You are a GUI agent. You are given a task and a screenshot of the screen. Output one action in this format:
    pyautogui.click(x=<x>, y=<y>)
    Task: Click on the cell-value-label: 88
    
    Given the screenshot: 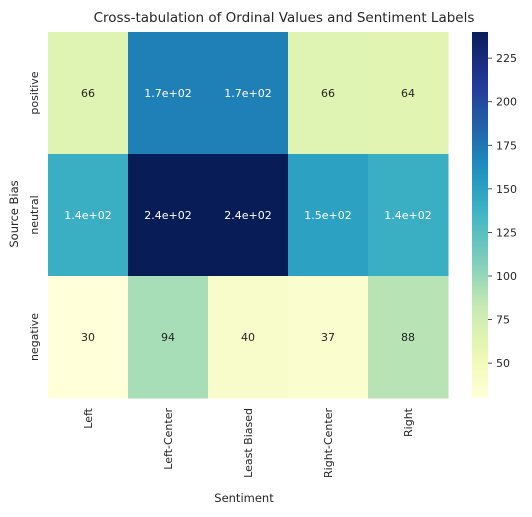 What is the action you would take?
    pyautogui.click(x=408, y=337)
    